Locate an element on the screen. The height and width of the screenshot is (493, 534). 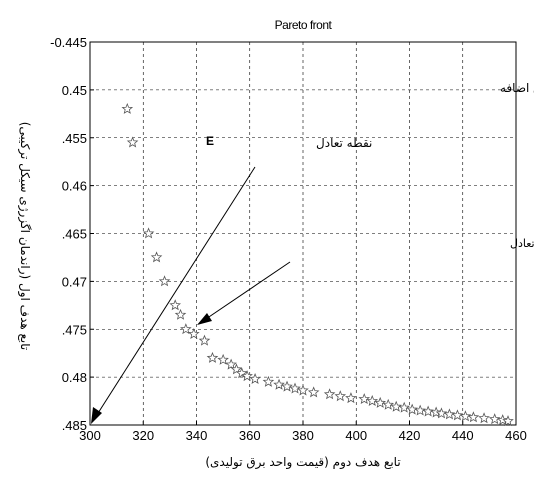
y-tick-label: 0.46 is located at coordinates (74, 186).